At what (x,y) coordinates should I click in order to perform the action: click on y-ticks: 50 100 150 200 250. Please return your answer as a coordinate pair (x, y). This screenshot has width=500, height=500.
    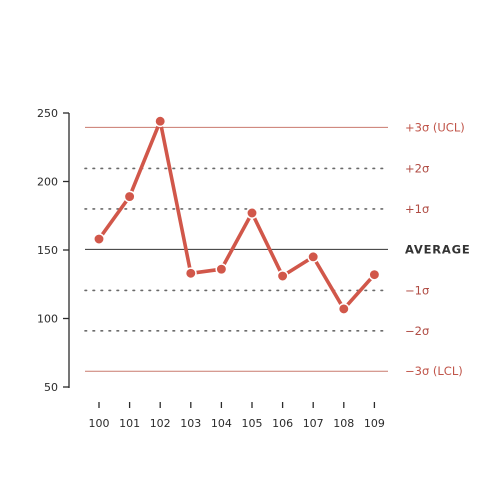
    Looking at the image, I should click on (53, 250).